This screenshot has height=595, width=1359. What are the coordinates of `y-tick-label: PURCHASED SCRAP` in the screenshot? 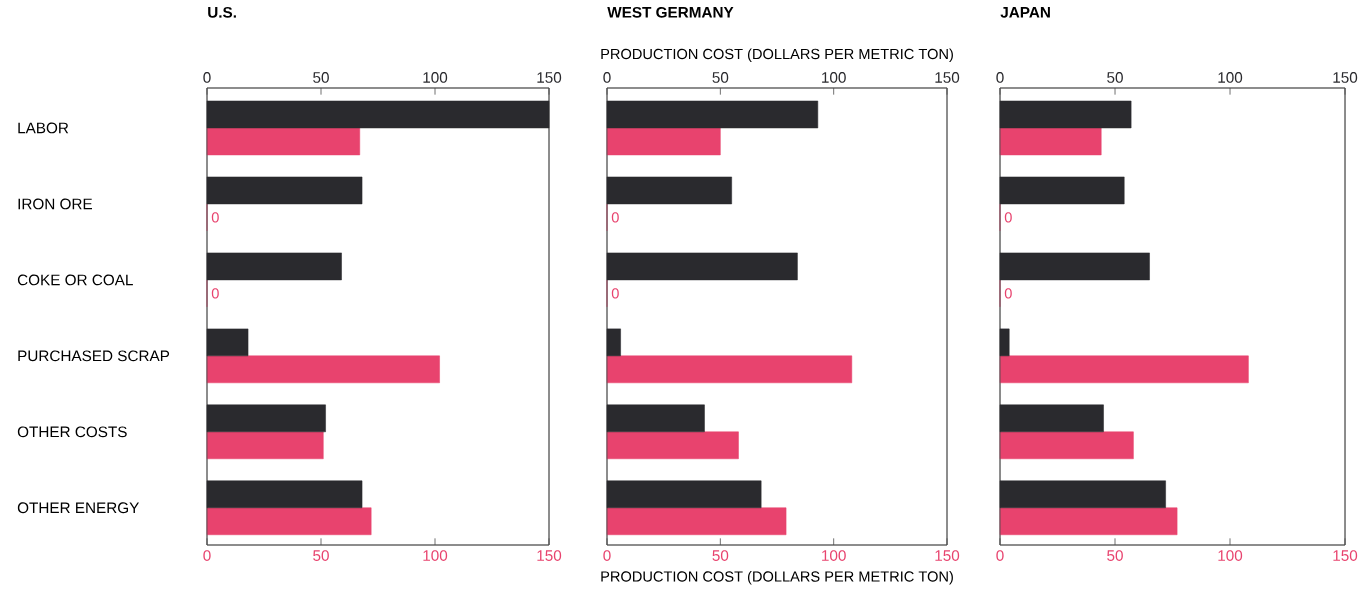 It's located at (94, 356).